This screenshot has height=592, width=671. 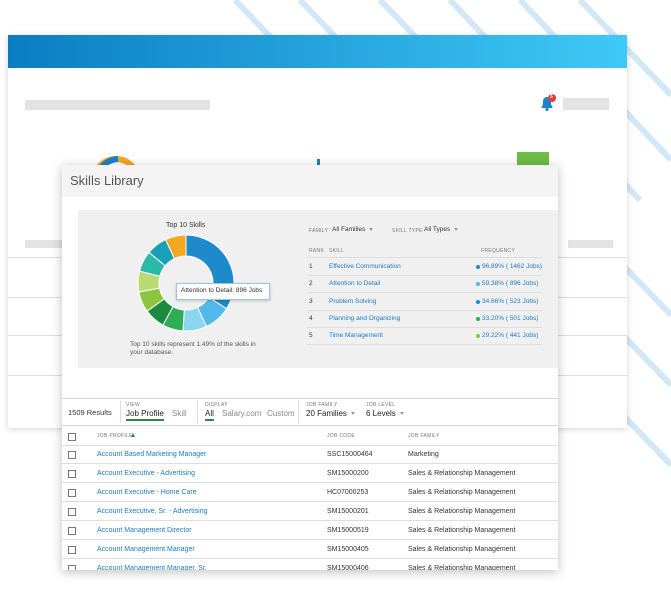 What do you see at coordinates (510, 318) in the screenshot?
I see `frequency: 33.20% ( 501 Jobs)` at bounding box center [510, 318].